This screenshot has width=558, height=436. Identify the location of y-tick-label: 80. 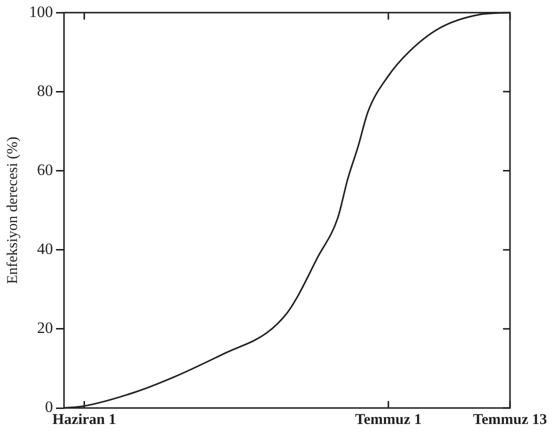
(45, 91).